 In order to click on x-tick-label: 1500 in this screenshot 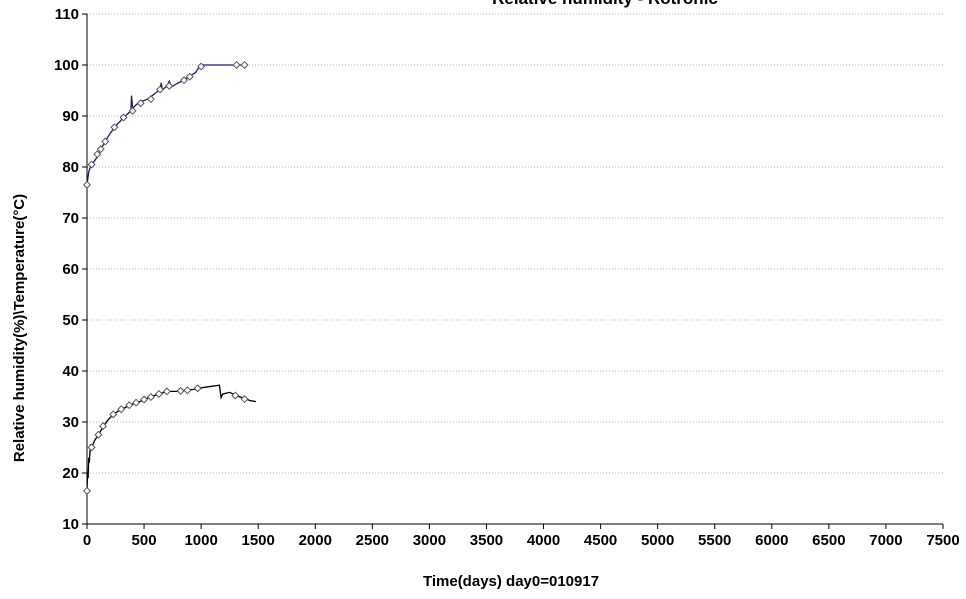, I will do `click(258, 540)`.